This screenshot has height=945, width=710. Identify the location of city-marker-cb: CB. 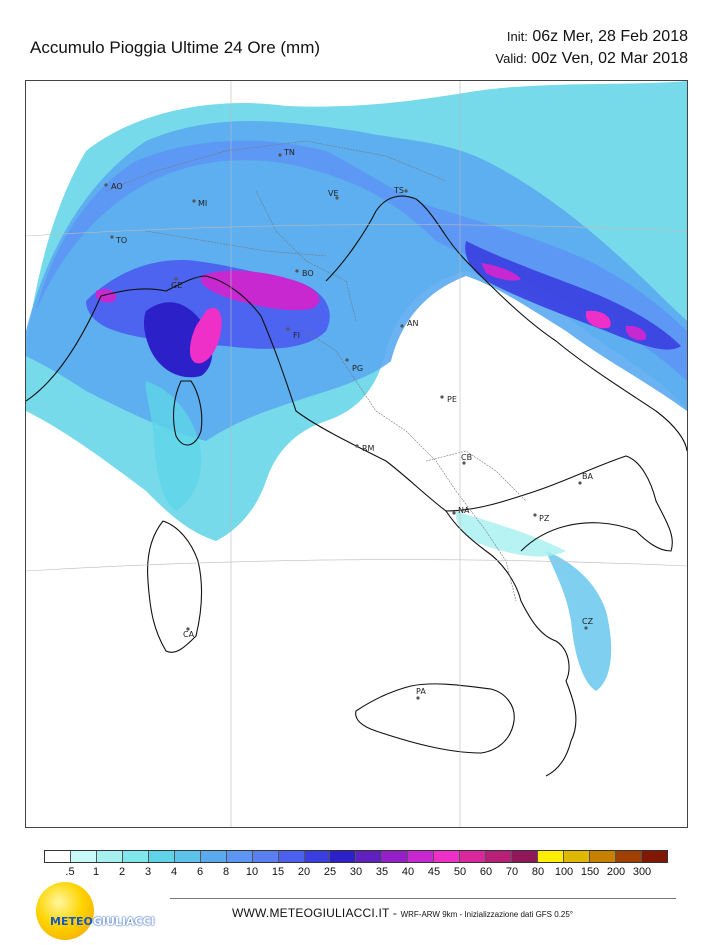
(466, 459).